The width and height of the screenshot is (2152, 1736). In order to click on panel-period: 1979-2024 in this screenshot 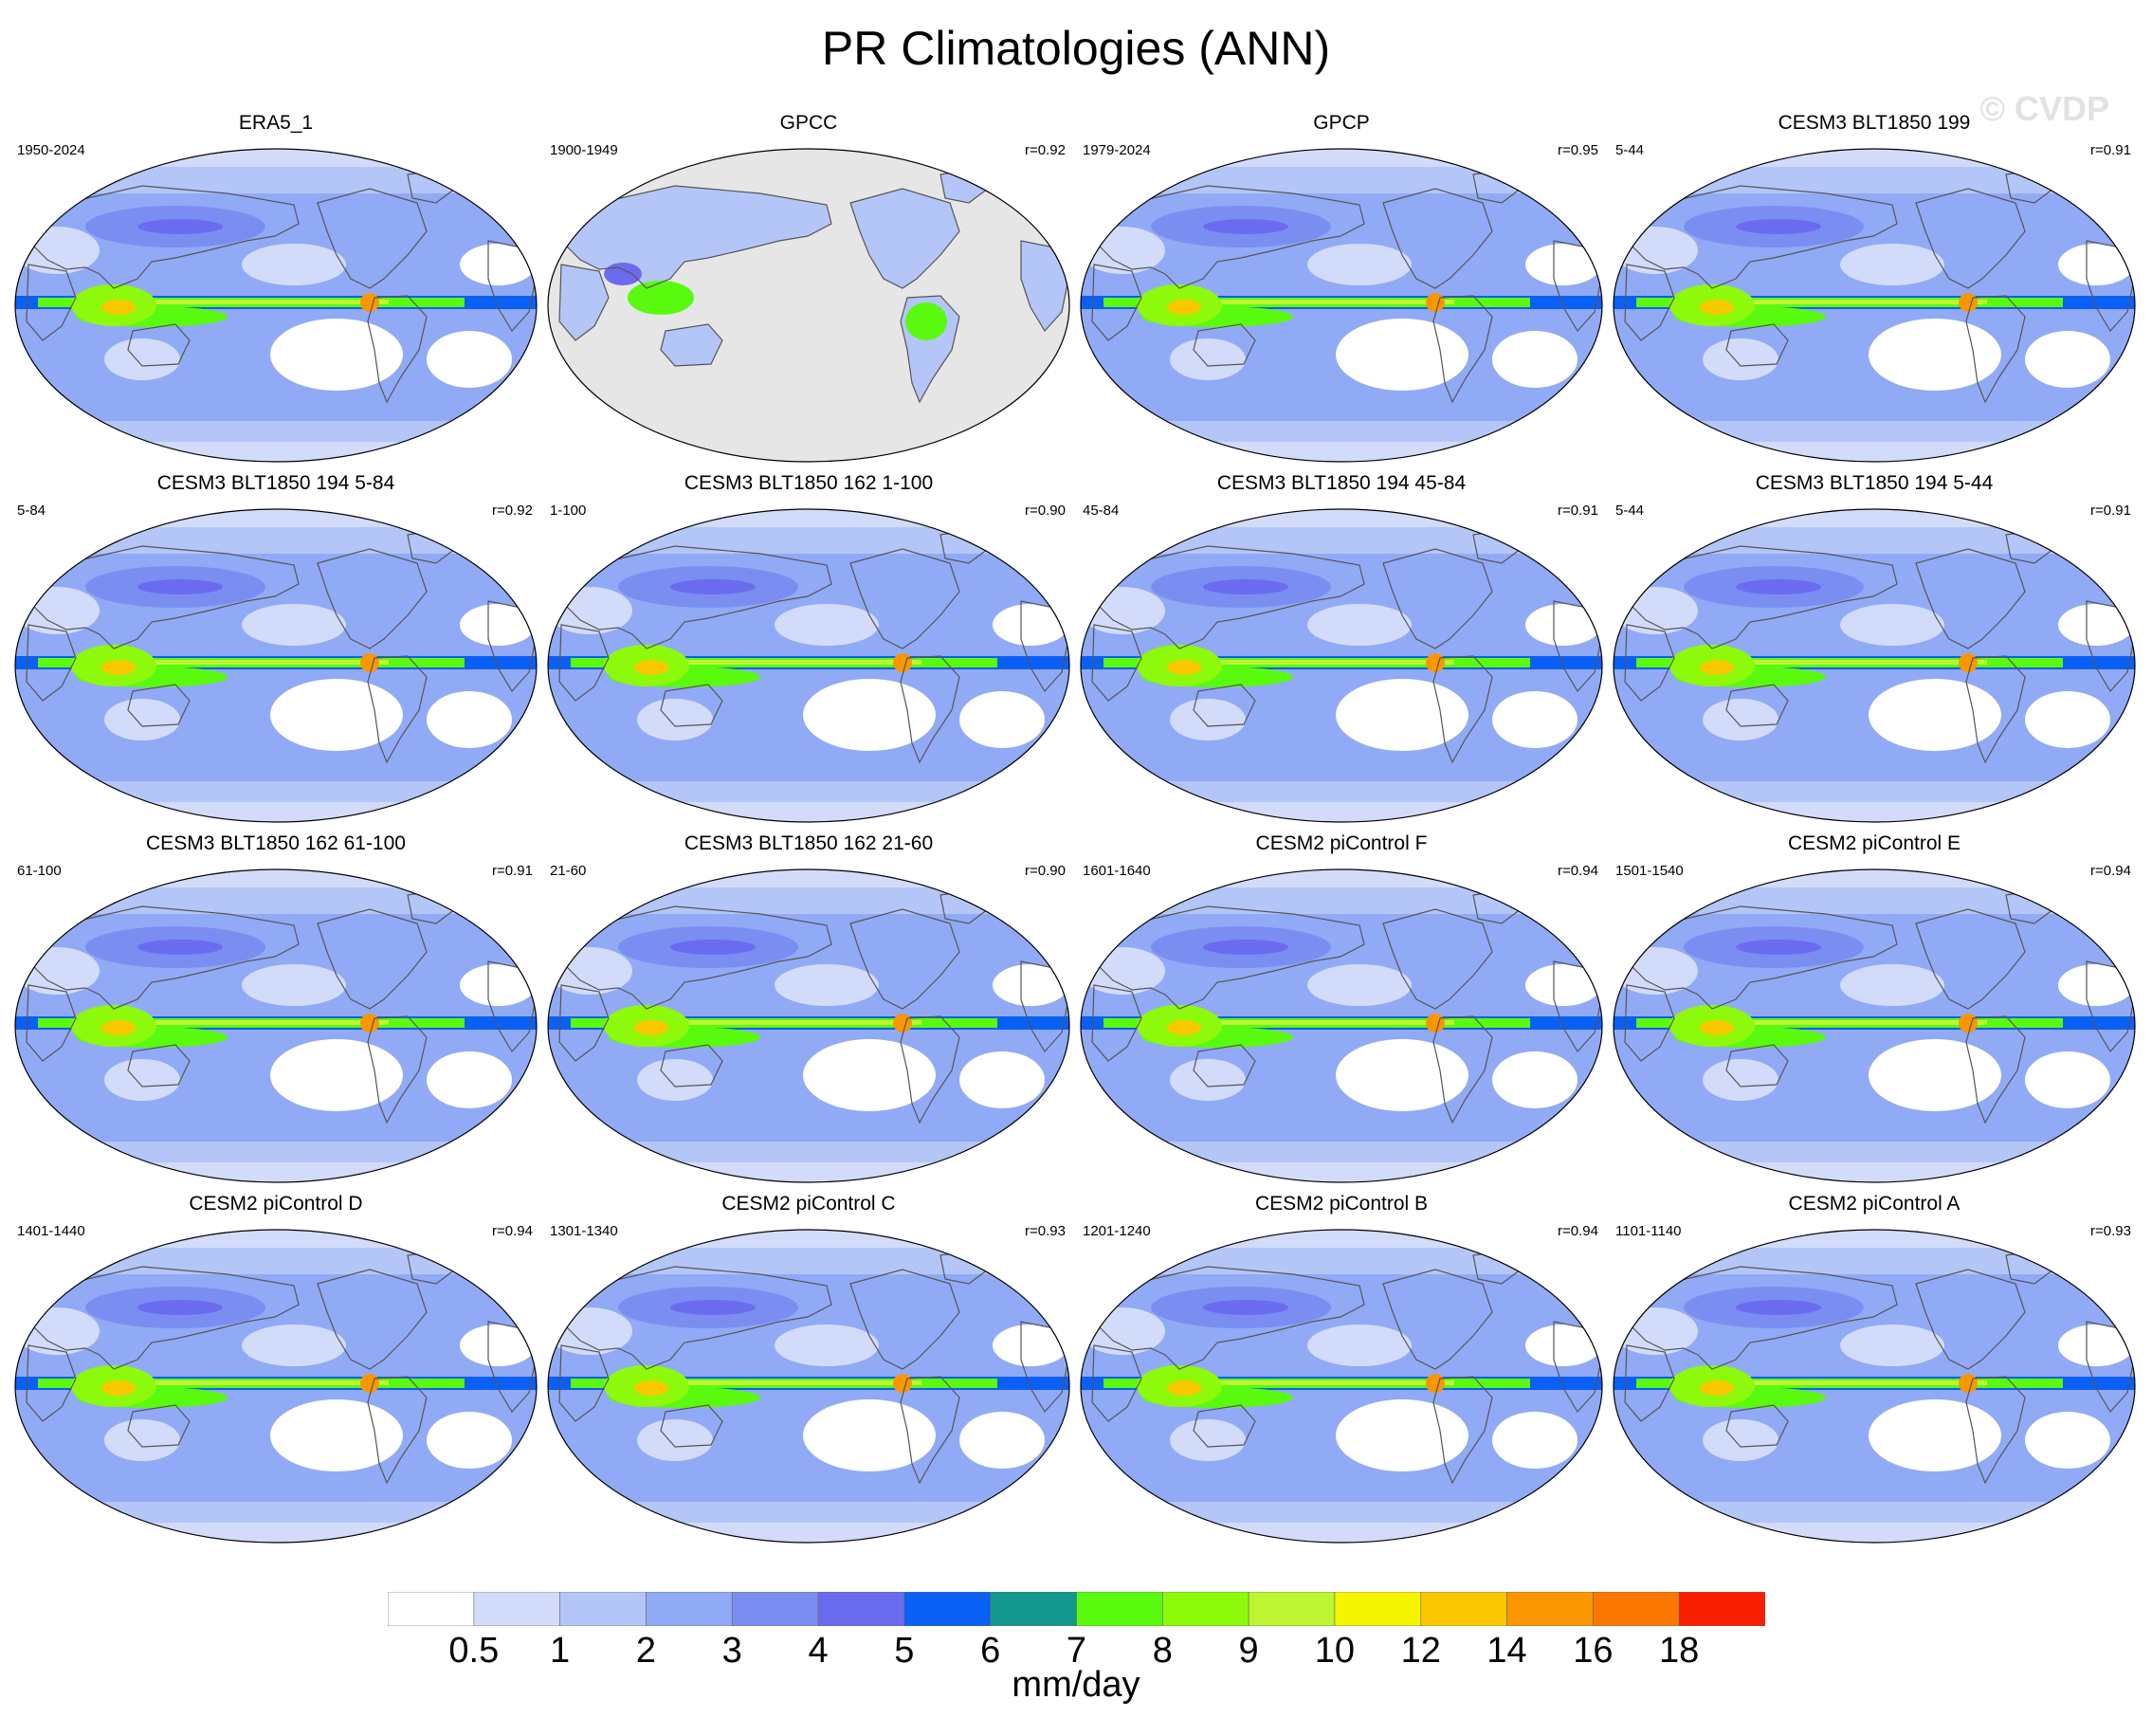, I will do `click(1117, 150)`.